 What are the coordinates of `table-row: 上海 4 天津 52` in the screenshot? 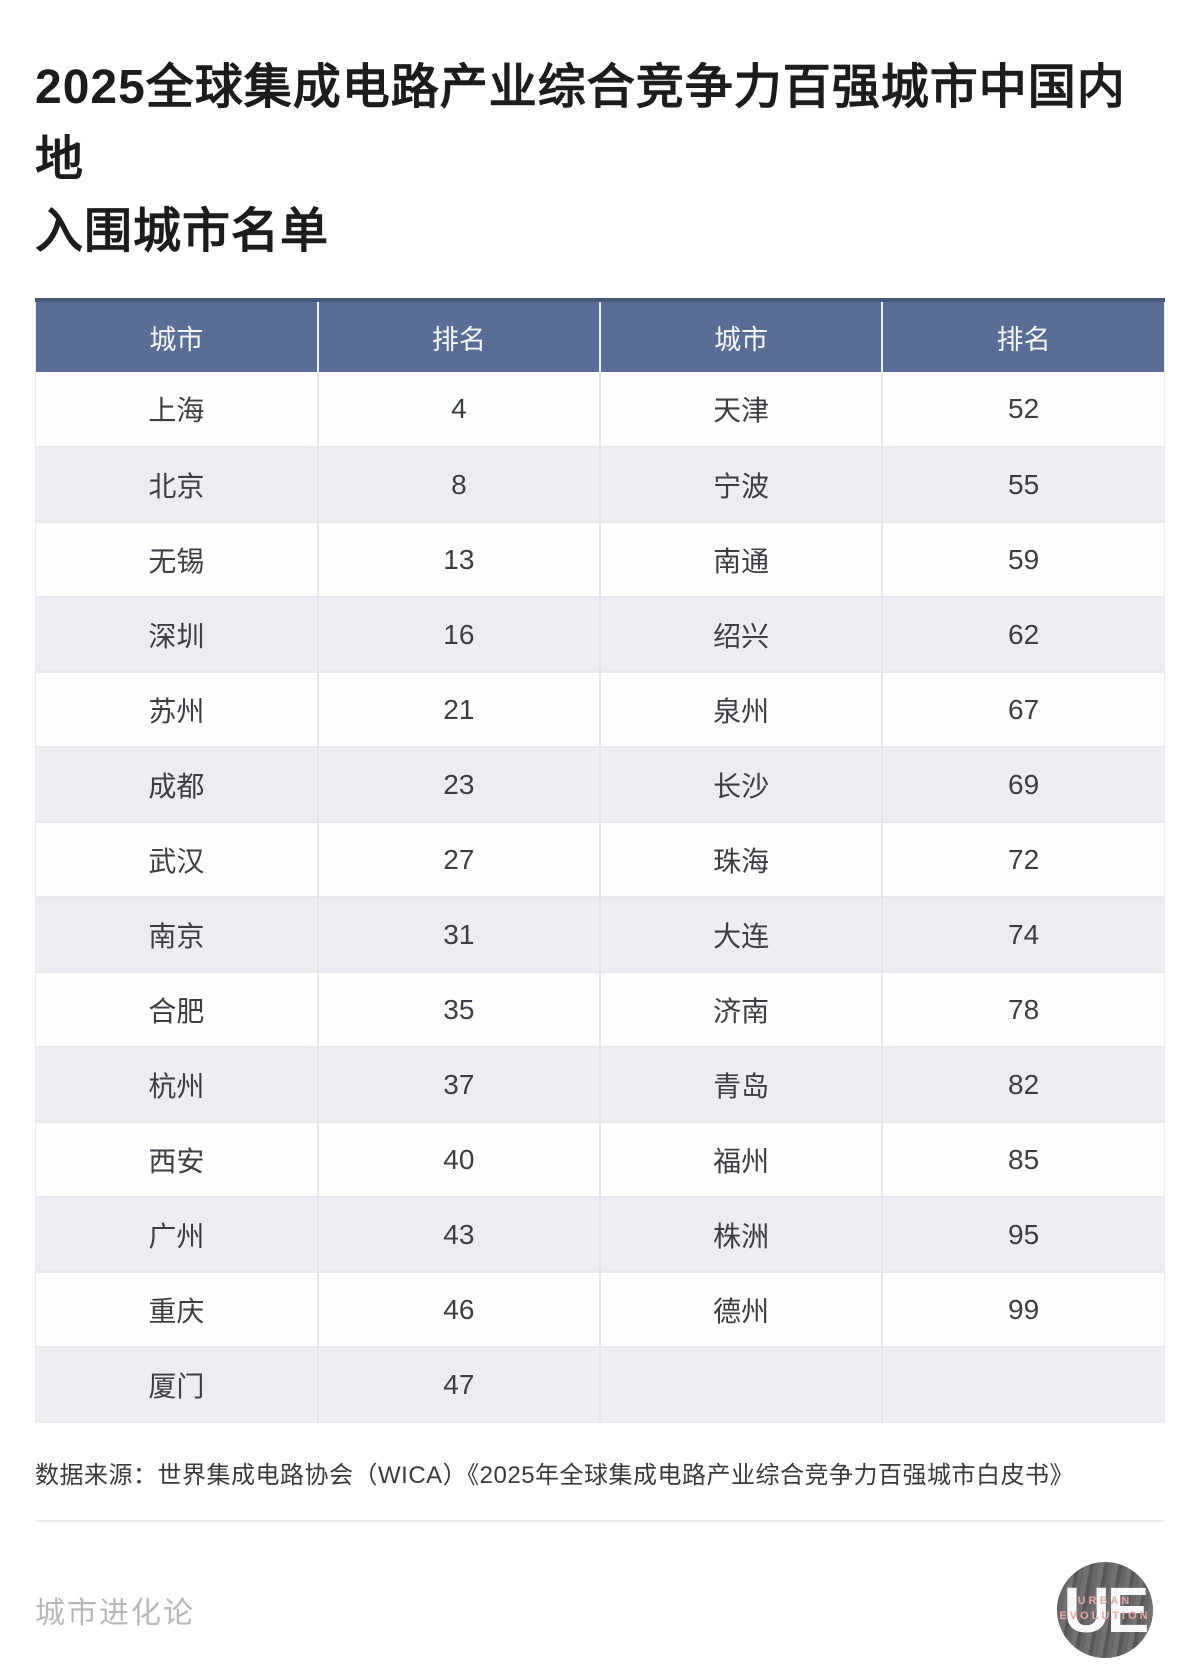 It's located at (600, 409).